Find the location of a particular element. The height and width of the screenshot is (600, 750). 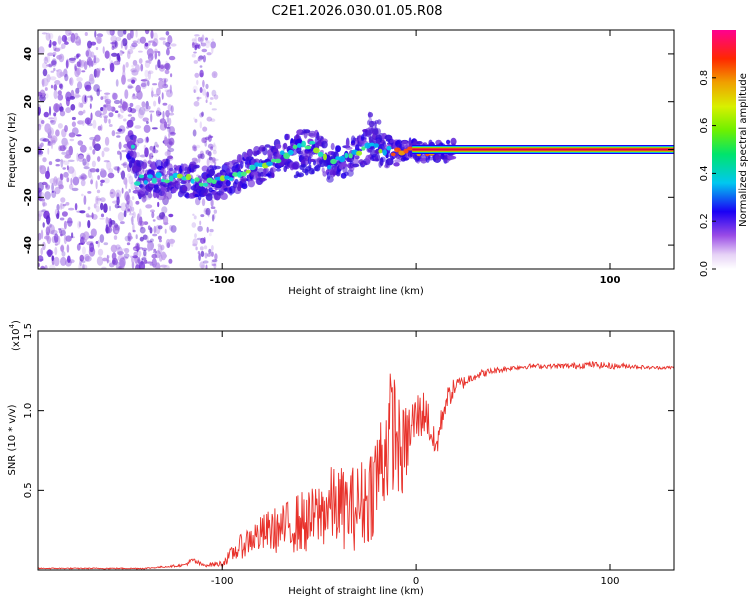

y-tick-label: 40 is located at coordinates (28, 54).